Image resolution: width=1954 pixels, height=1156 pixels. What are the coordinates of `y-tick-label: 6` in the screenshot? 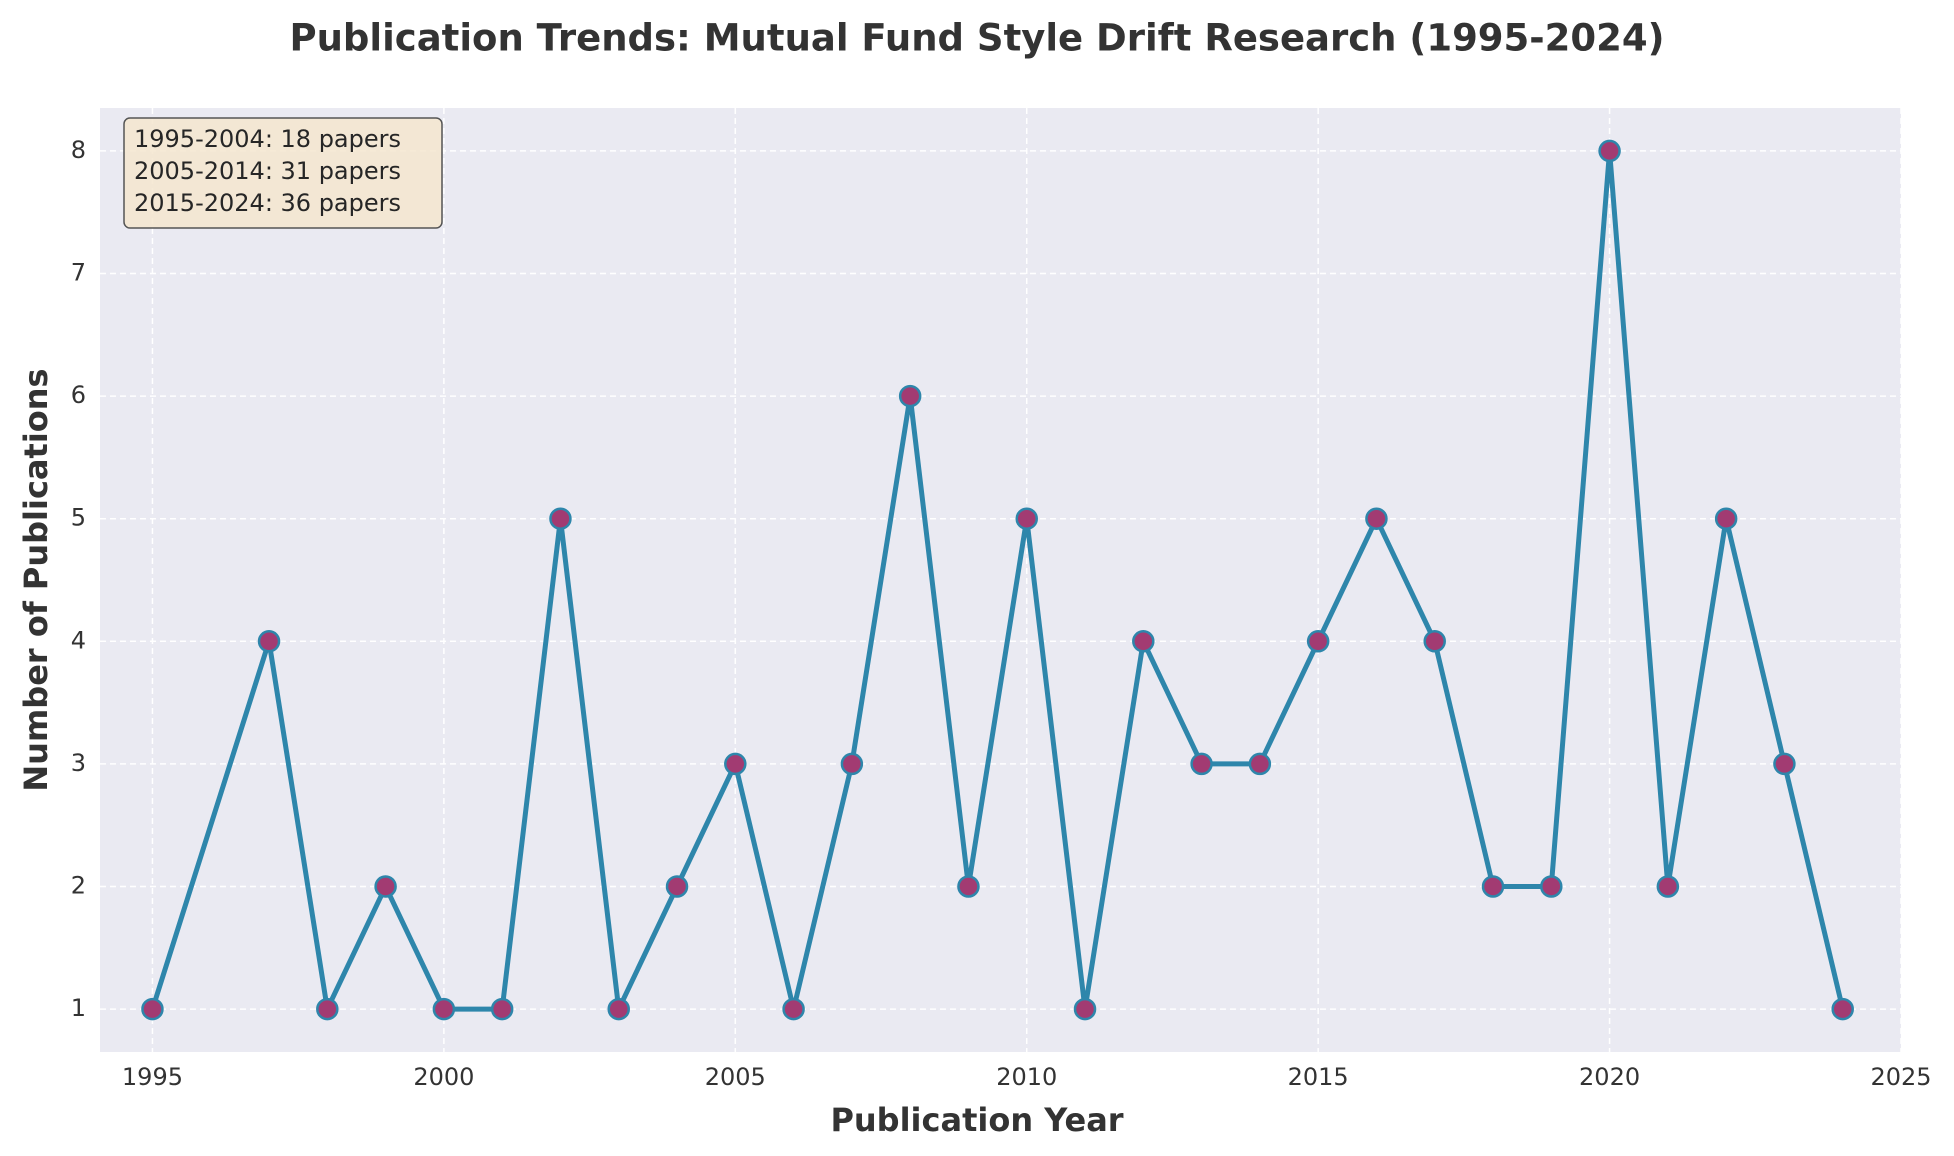 It's located at (78, 395).